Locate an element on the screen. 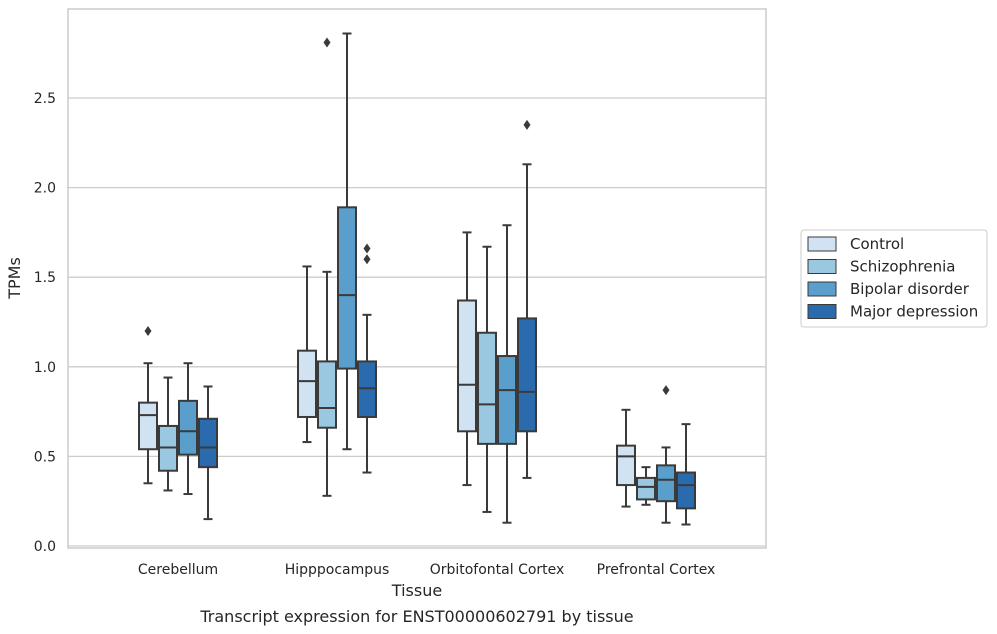 This screenshot has height=634, width=997. y-tick-label: 1.5 is located at coordinates (45, 278).